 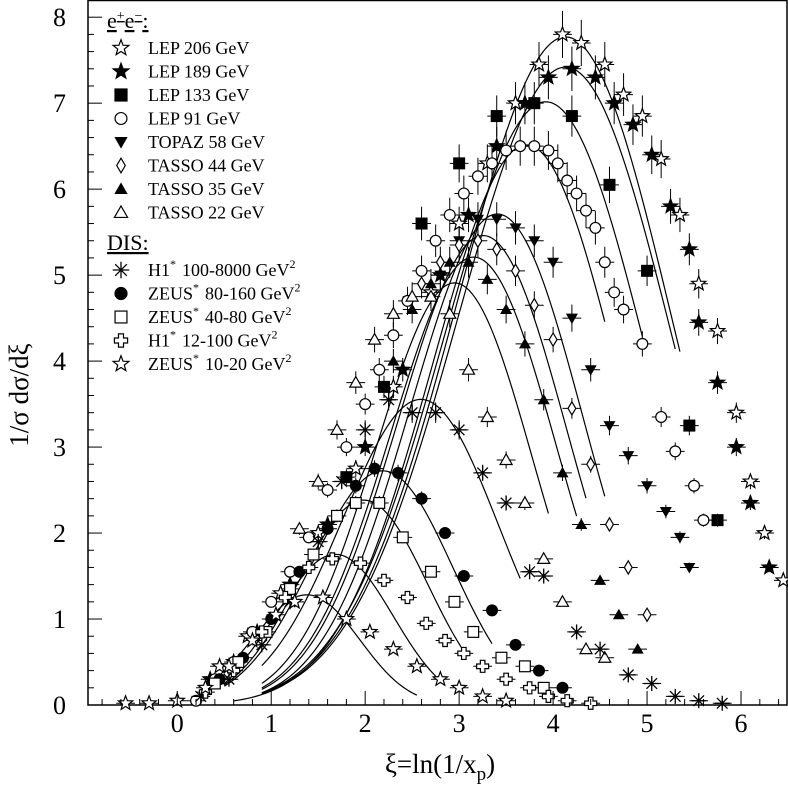 What do you see at coordinates (59, 103) in the screenshot?
I see `y-tick-label: 7` at bounding box center [59, 103].